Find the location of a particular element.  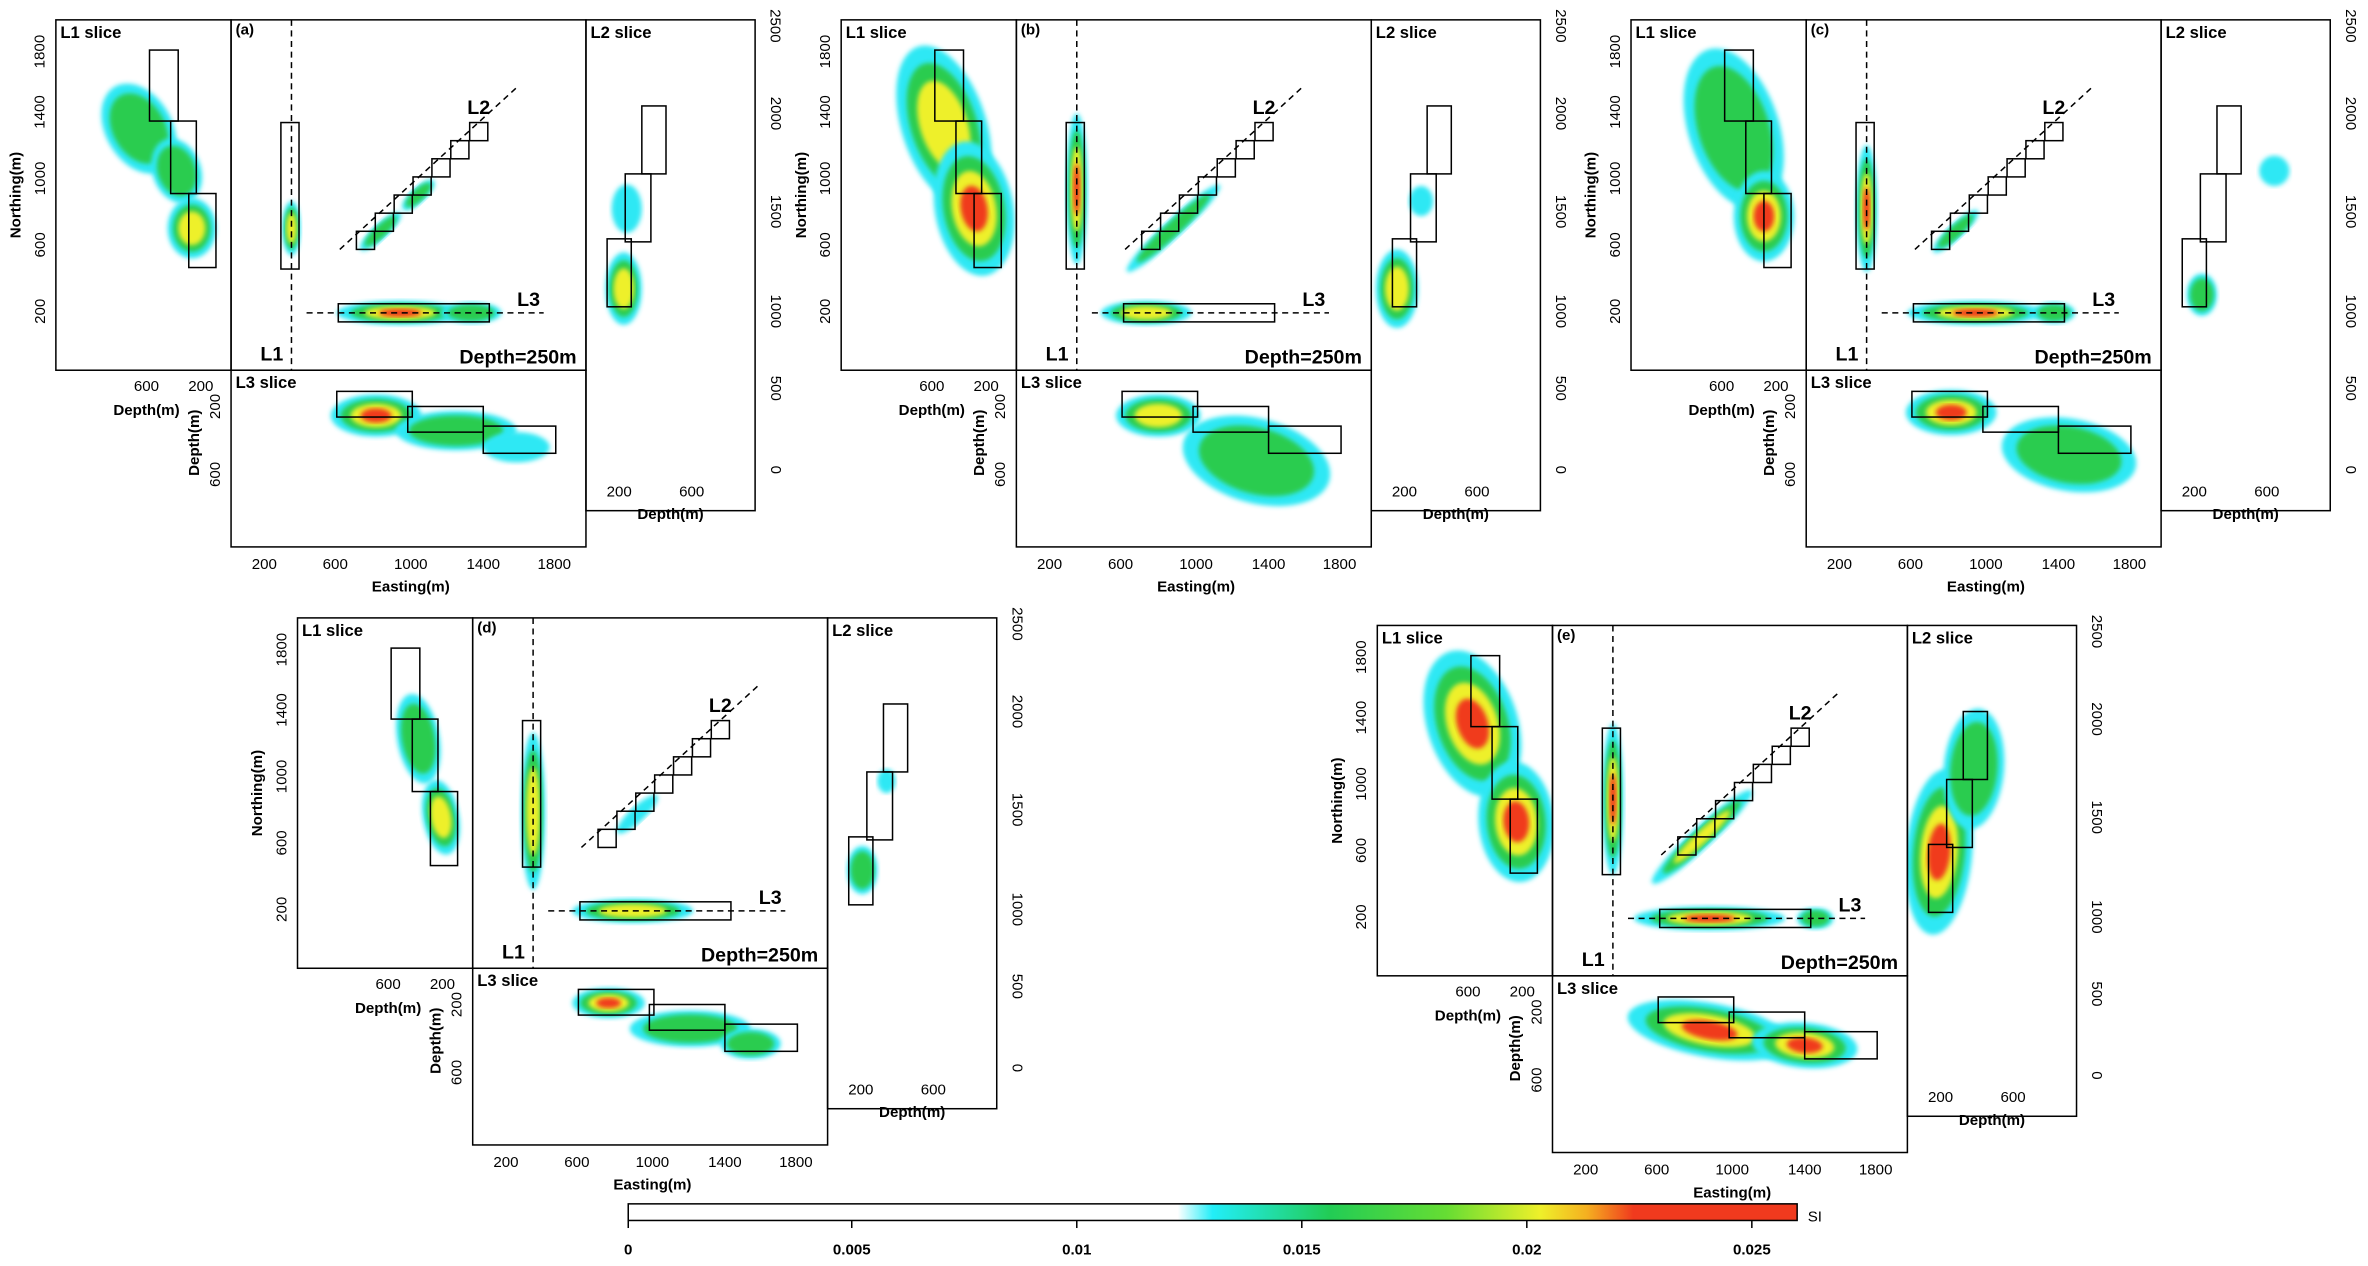

panel-label: (d) is located at coordinates (486, 627).